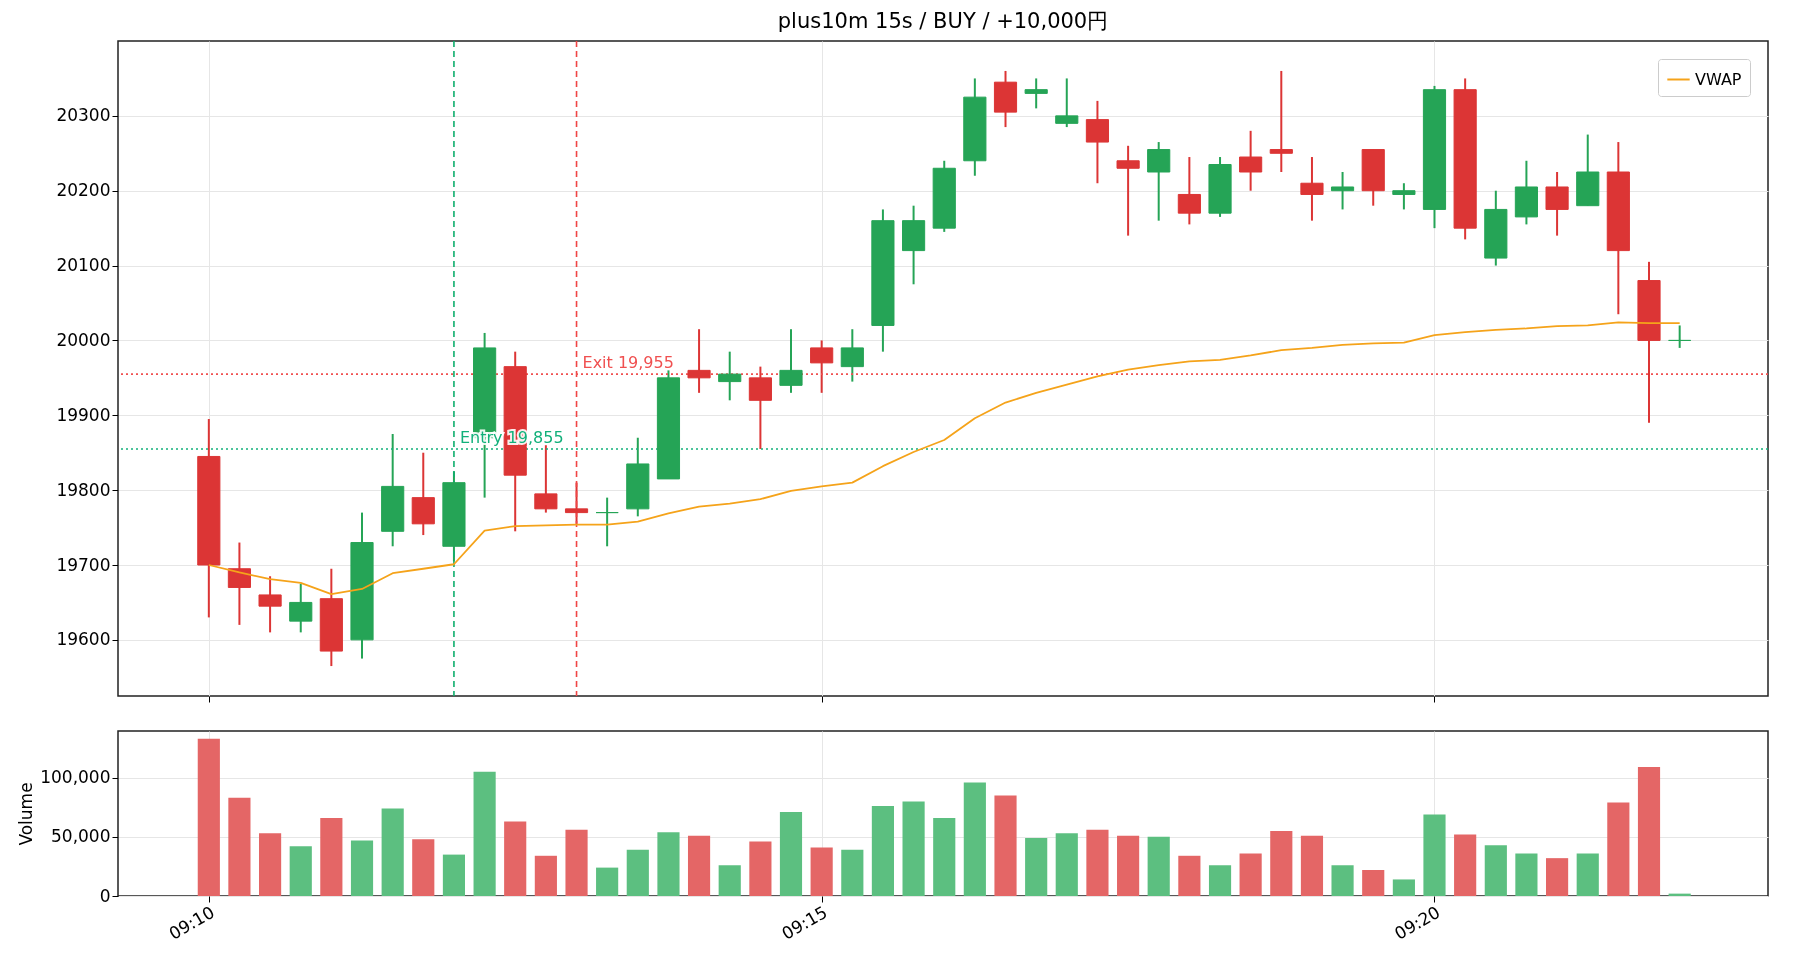  I want to click on ref-line-label: Exit 19,955, so click(628, 363).